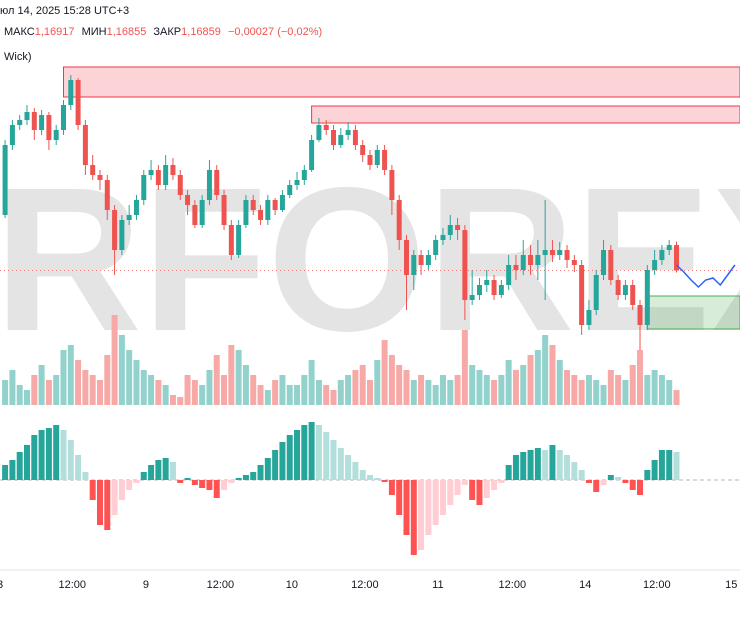  Describe the element at coordinates (437, 585) in the screenshot. I see `x-tick-label: 11` at that location.